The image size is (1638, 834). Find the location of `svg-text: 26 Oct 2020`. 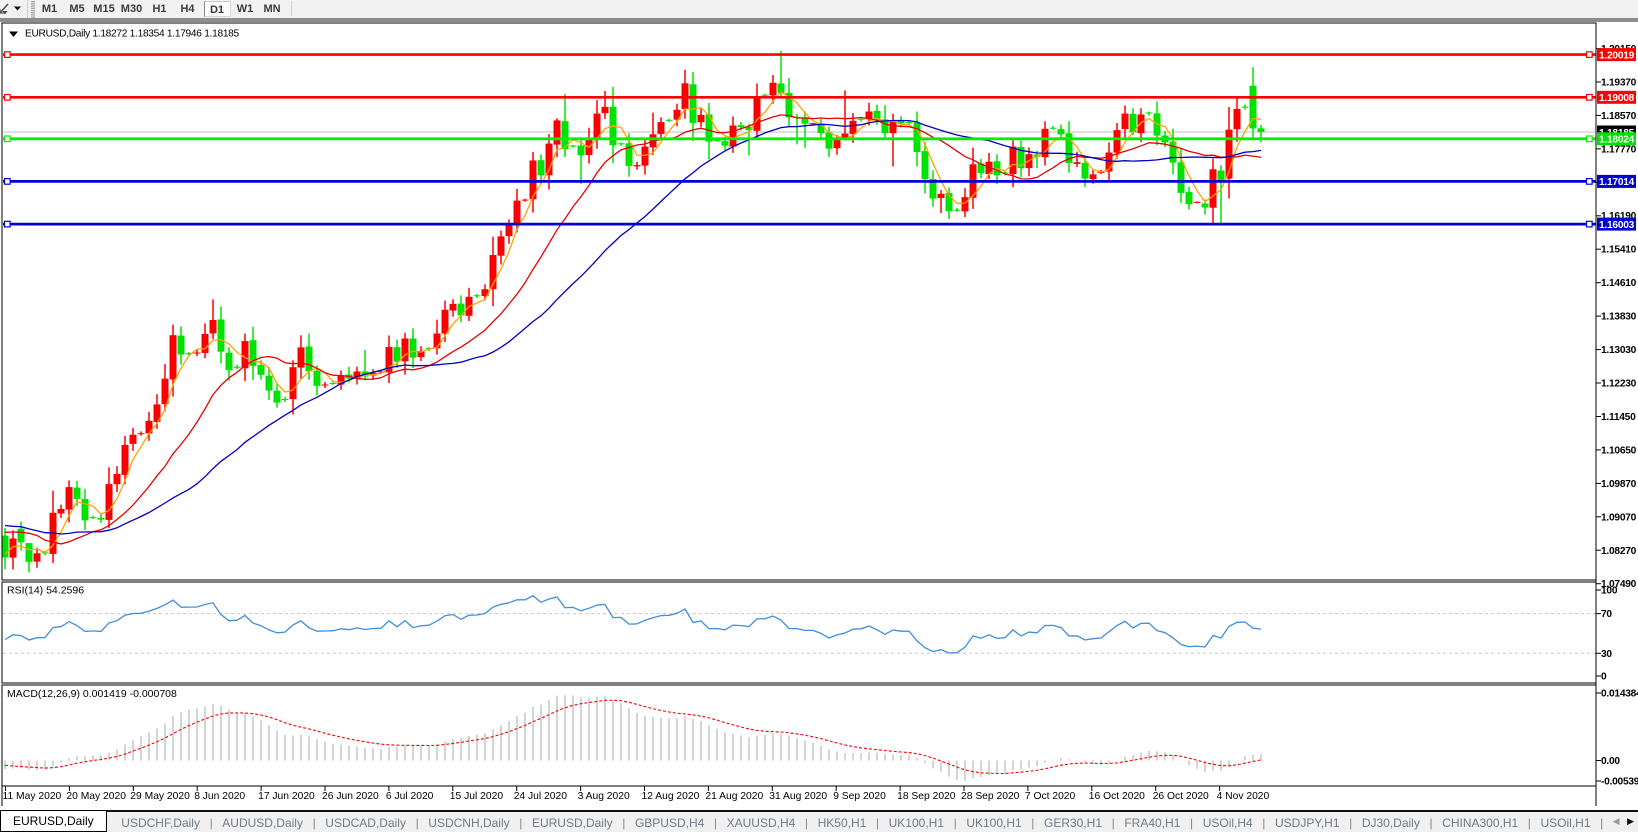

svg-text: 26 Oct 2020 is located at coordinates (1181, 796).